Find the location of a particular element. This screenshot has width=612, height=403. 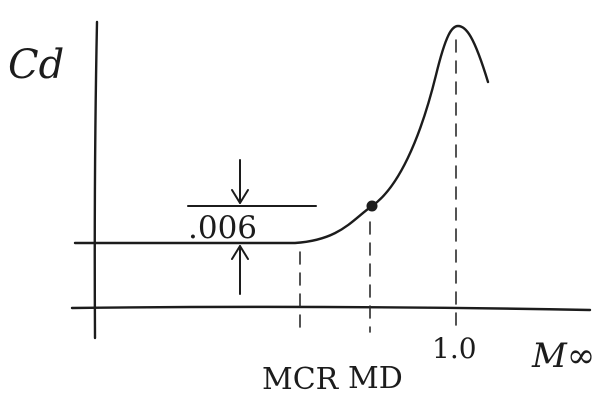

increment-label: .006 is located at coordinates (222, 228).